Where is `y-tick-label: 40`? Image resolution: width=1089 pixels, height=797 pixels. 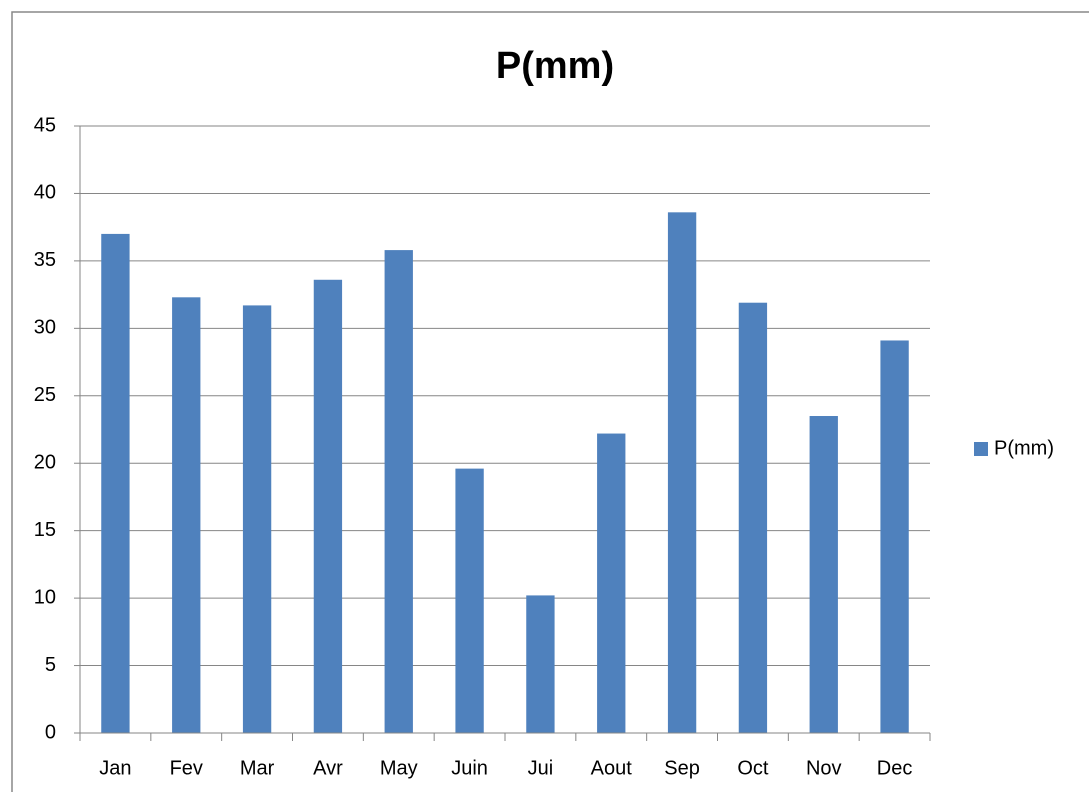 y-tick-label: 40 is located at coordinates (45, 193).